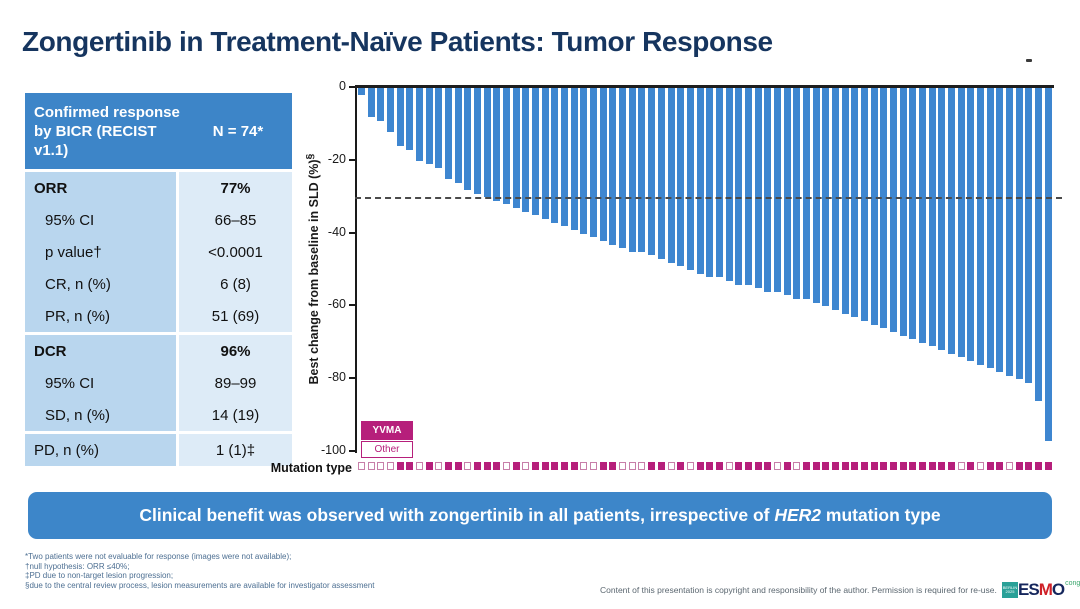 Image resolution: width=1080 pixels, height=609 pixels. I want to click on footnote-line: †null hypothesis: ORR ≤40%;, so click(77, 566).